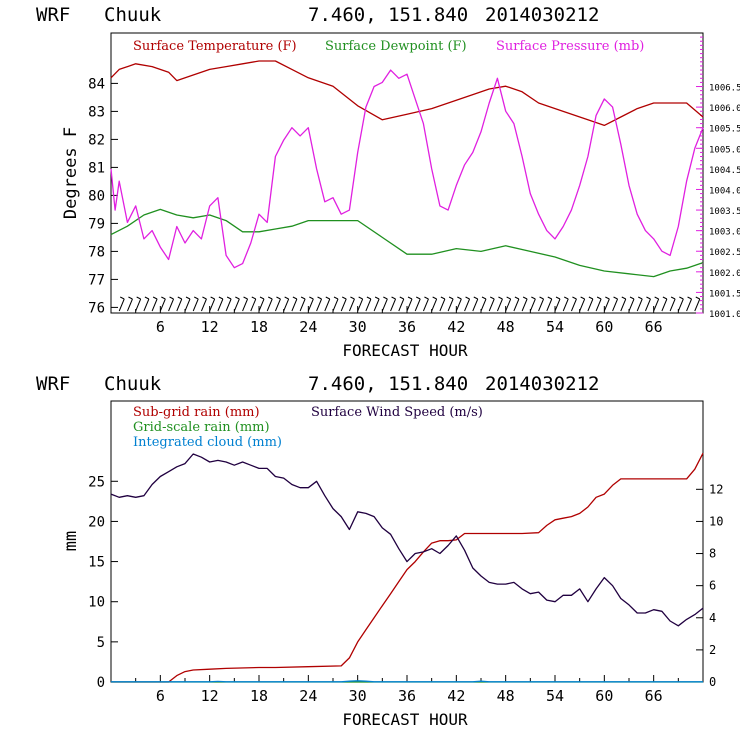 The image size is (740, 744). I want to click on p1-xtick-label: 30, so click(358, 327).